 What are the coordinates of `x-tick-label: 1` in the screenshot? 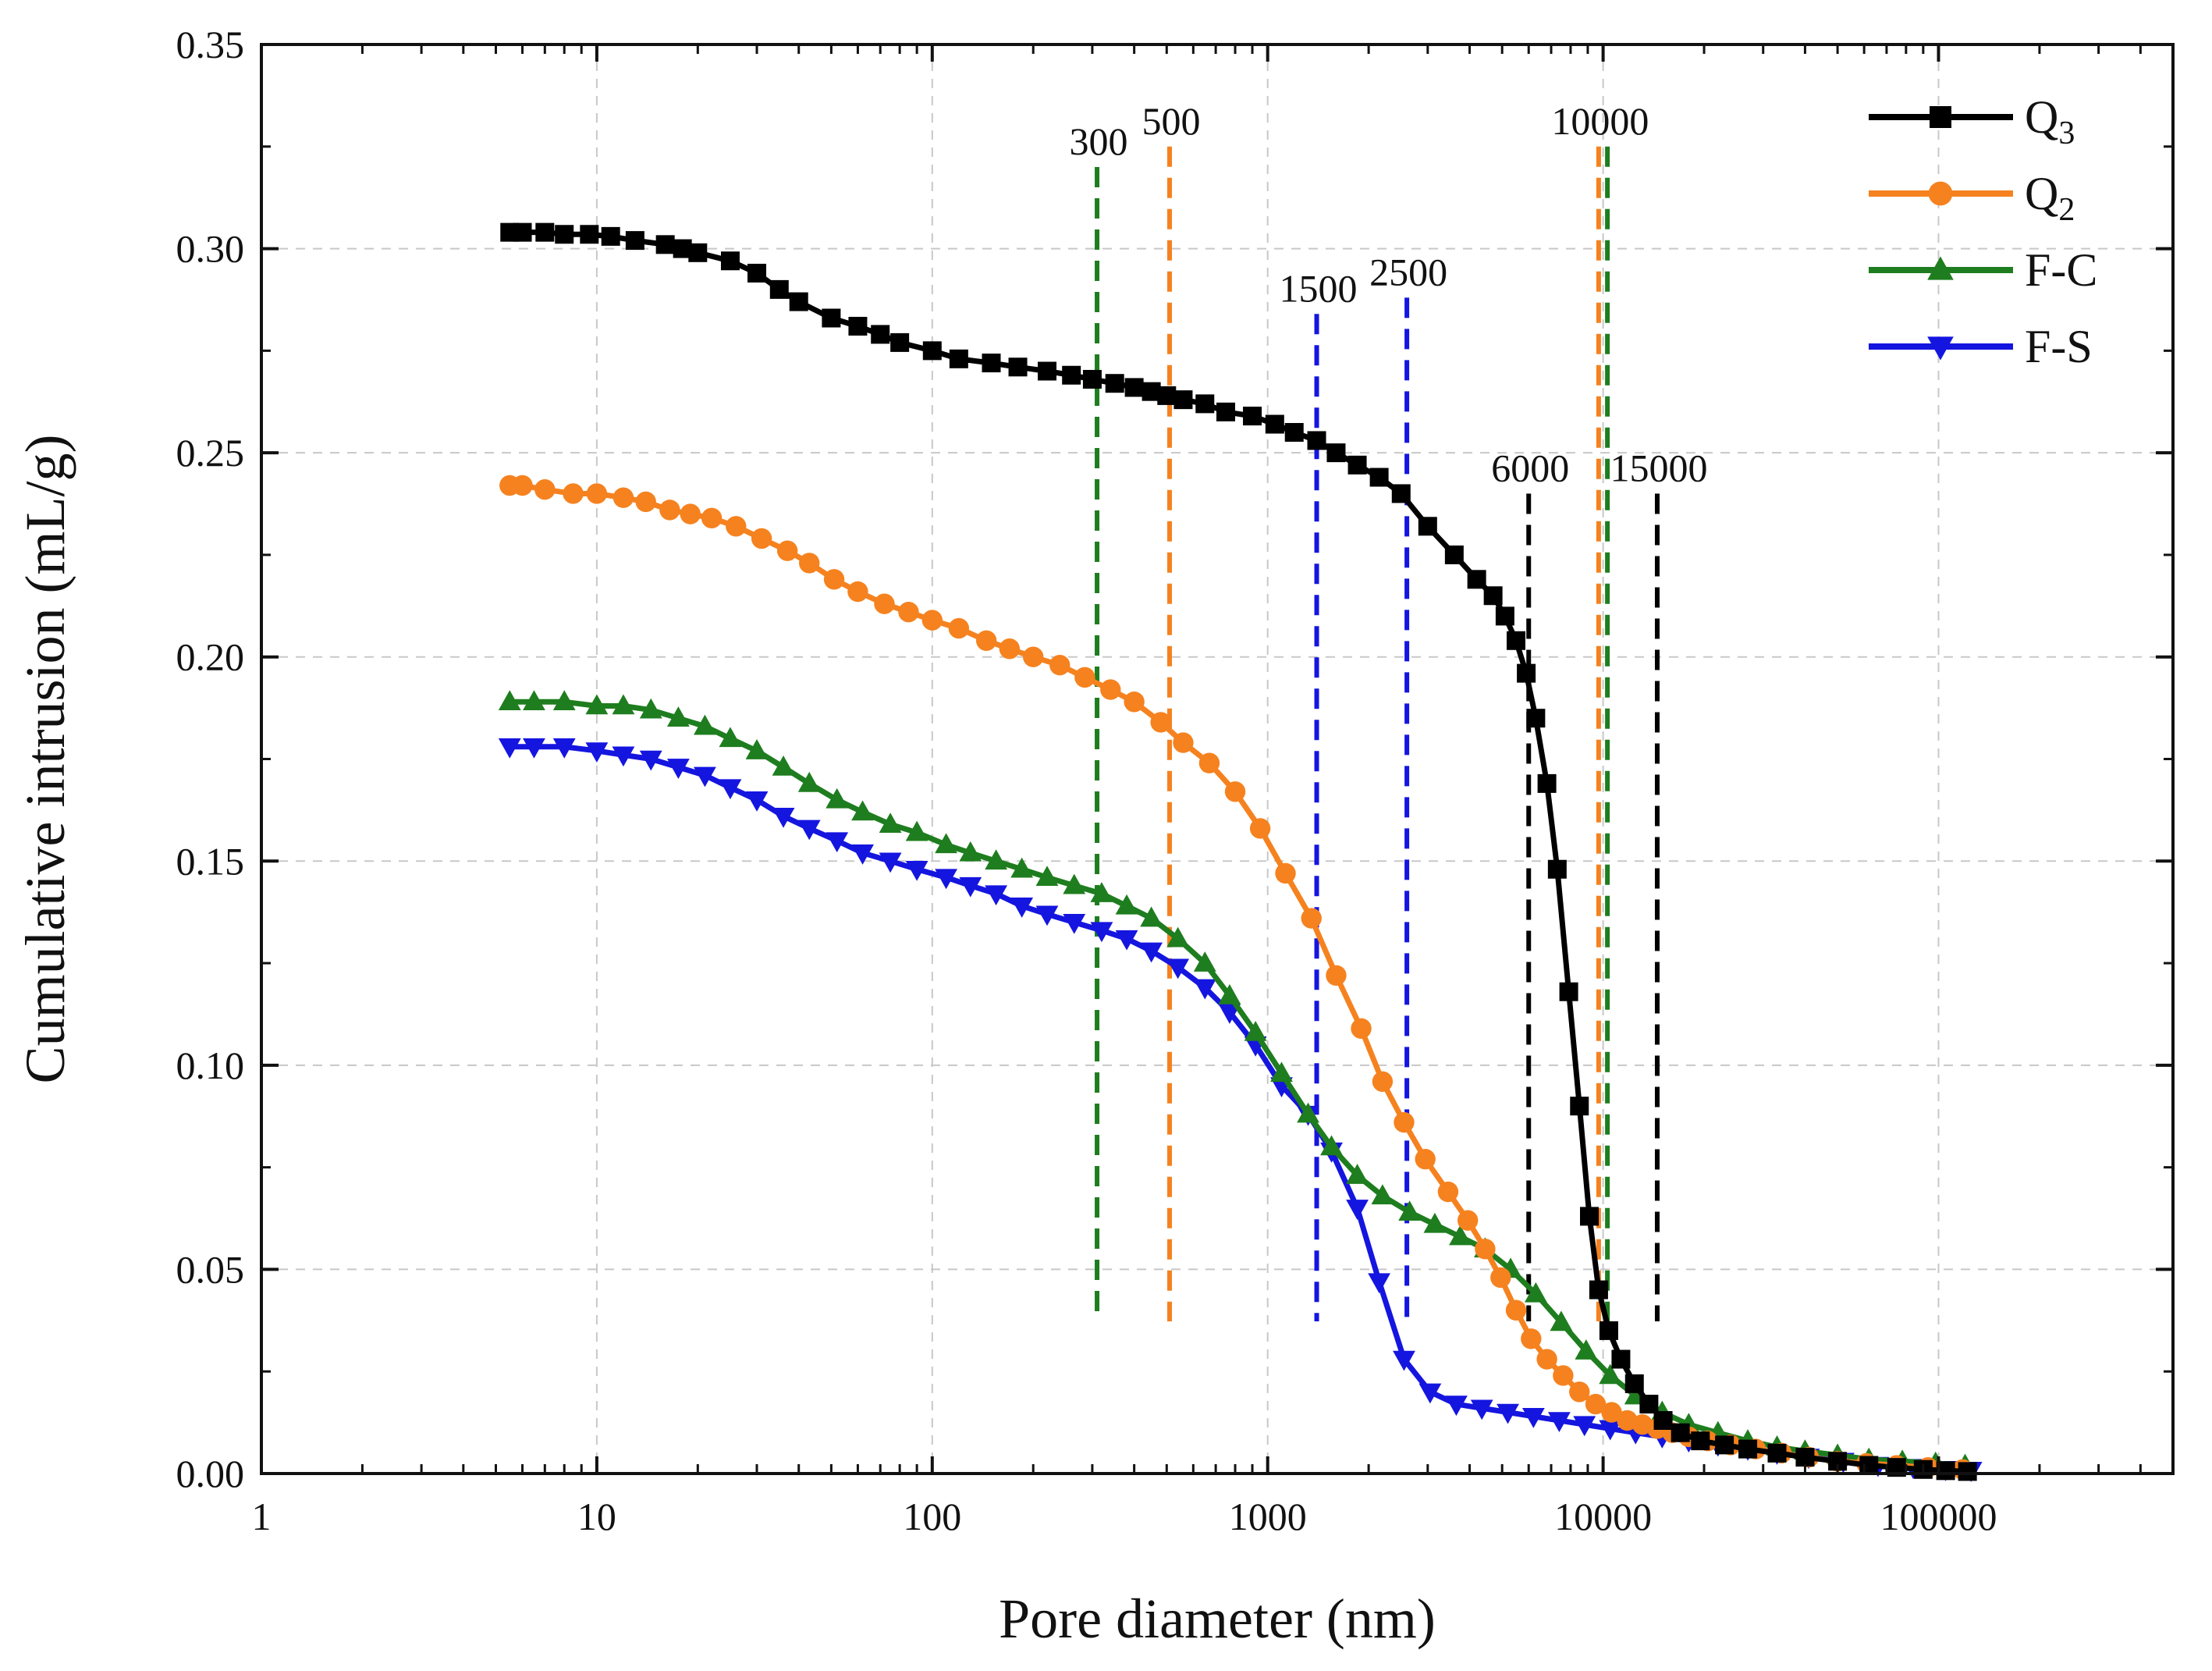 It's located at (262, 1516).